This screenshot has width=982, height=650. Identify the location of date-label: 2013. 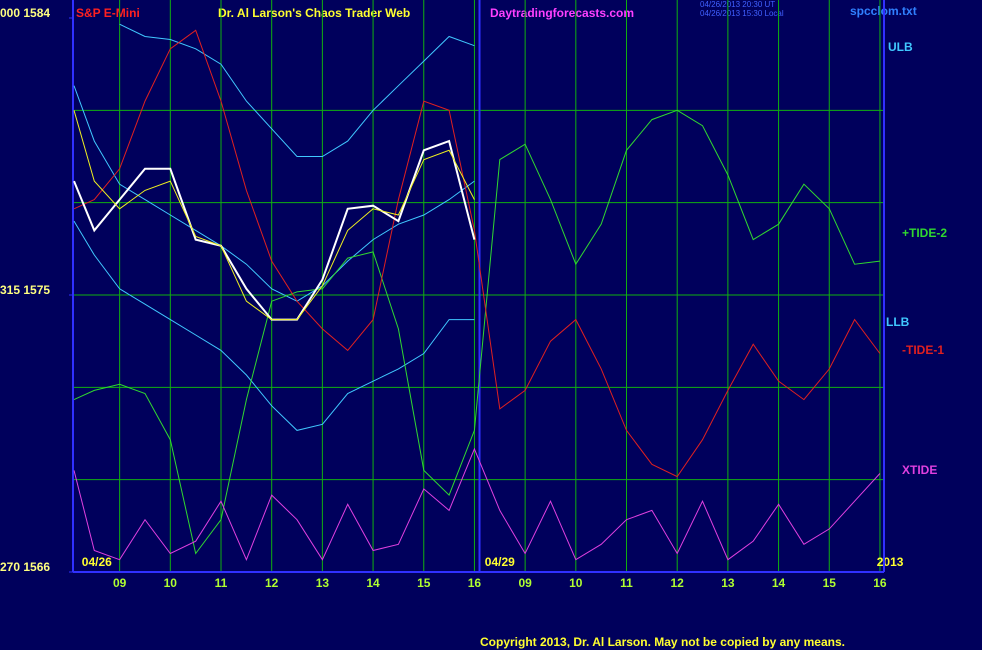
(890, 562).